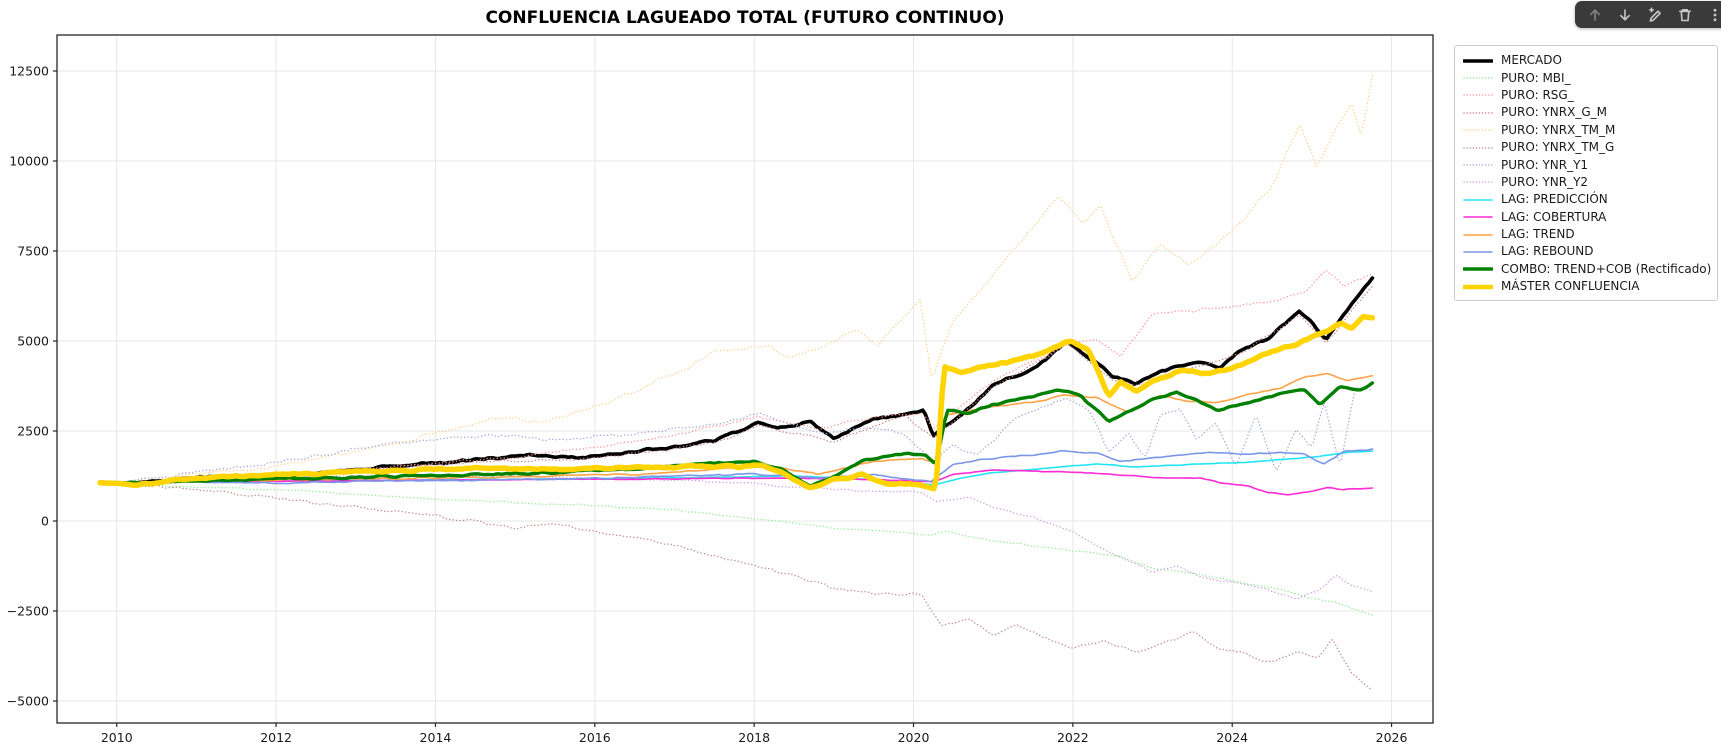 The image size is (1721, 746). I want to click on series-lag-rebound, so click(736, 466).